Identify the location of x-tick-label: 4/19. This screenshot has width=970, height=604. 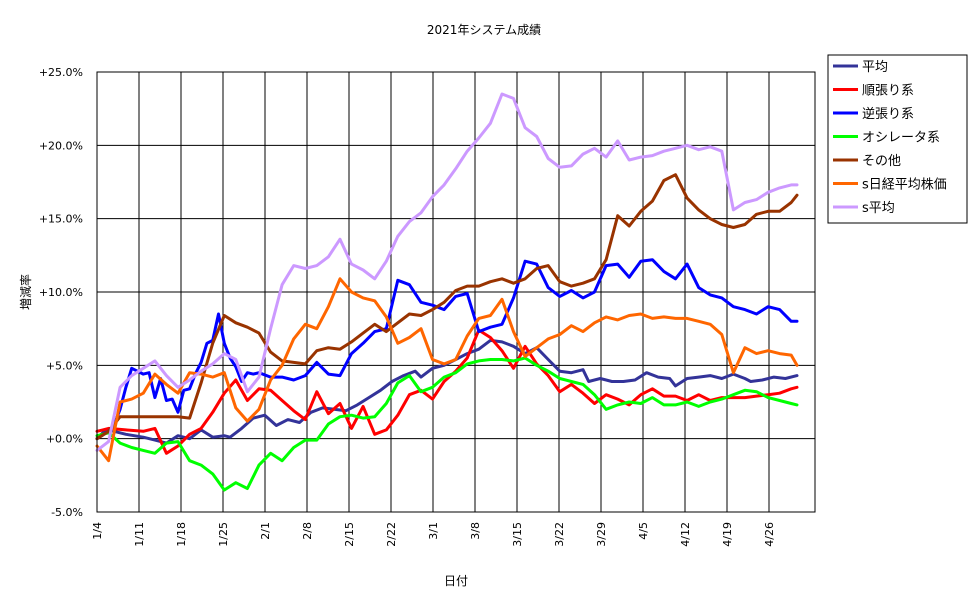
(727, 534).